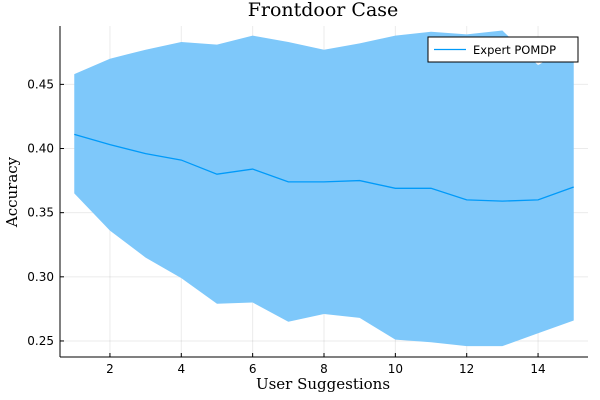 This screenshot has width=600, height=400. I want to click on series-lines, so click(324, 167).